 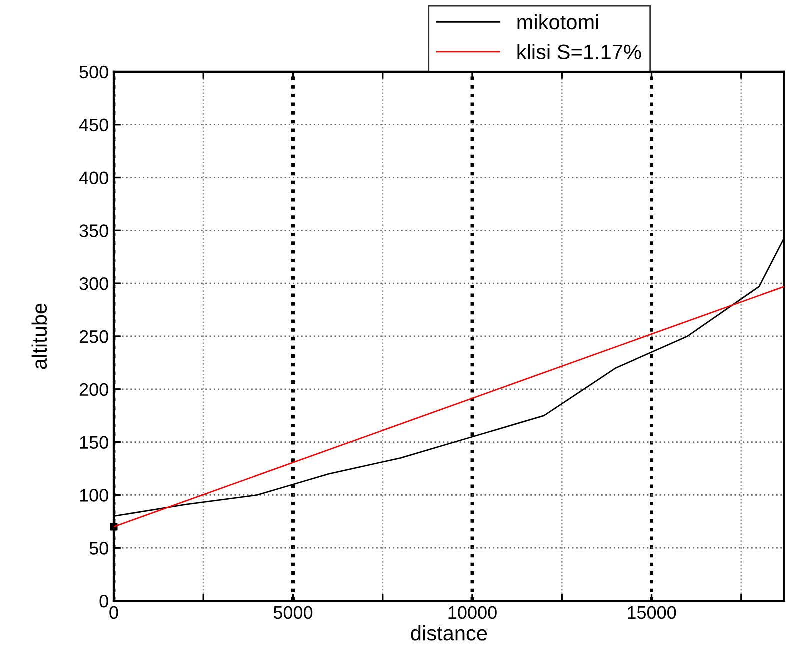 I want to click on legend-label: mikotomi, so click(x=558, y=22).